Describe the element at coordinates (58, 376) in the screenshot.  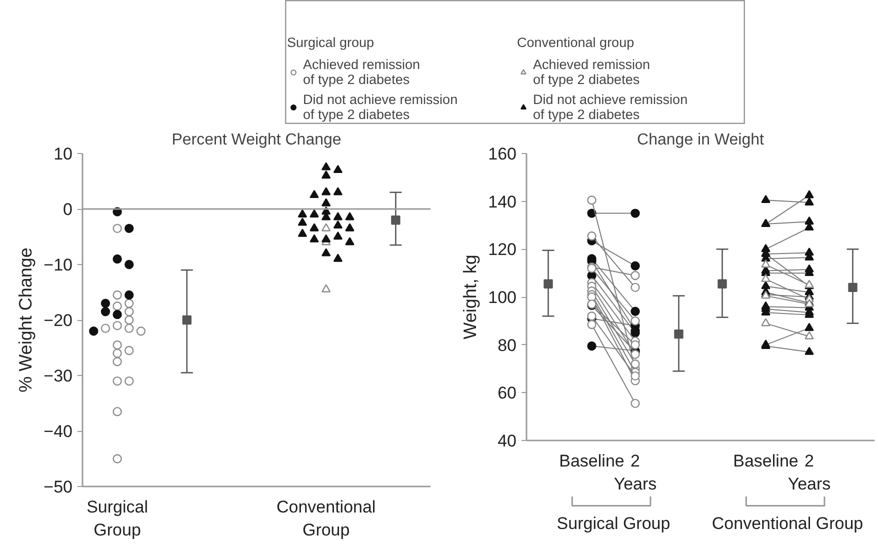
I see `y-tick-label: −30` at that location.